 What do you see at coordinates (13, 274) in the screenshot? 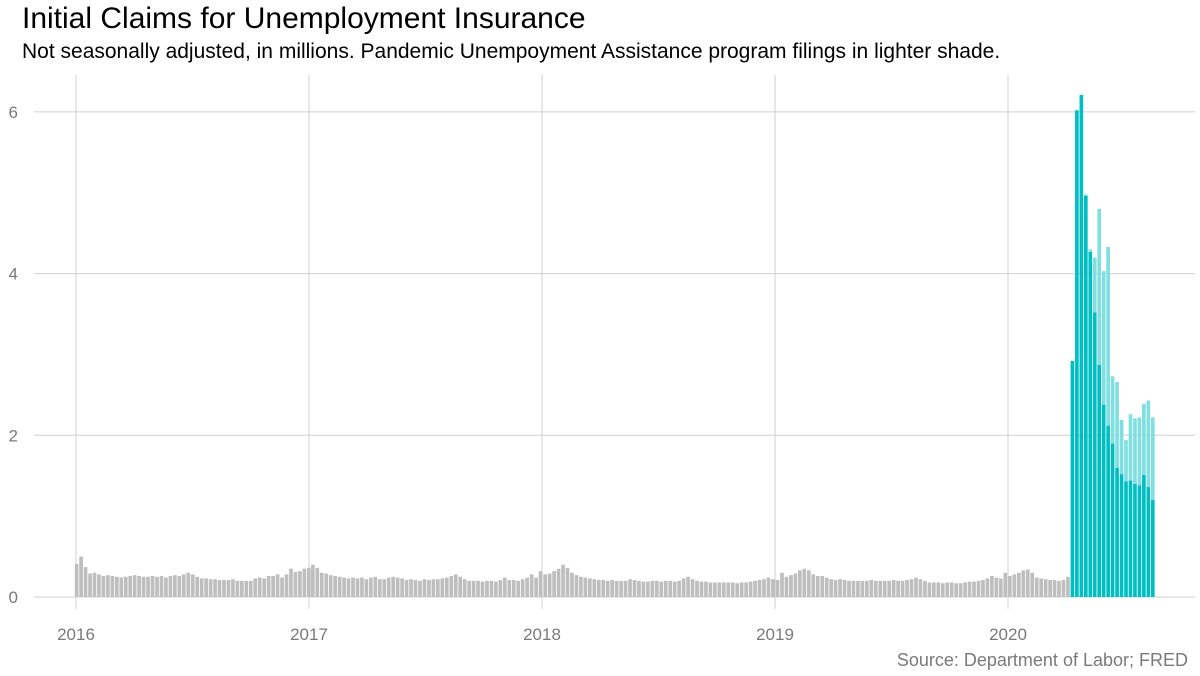
I see `y-tick-label: 4` at bounding box center [13, 274].